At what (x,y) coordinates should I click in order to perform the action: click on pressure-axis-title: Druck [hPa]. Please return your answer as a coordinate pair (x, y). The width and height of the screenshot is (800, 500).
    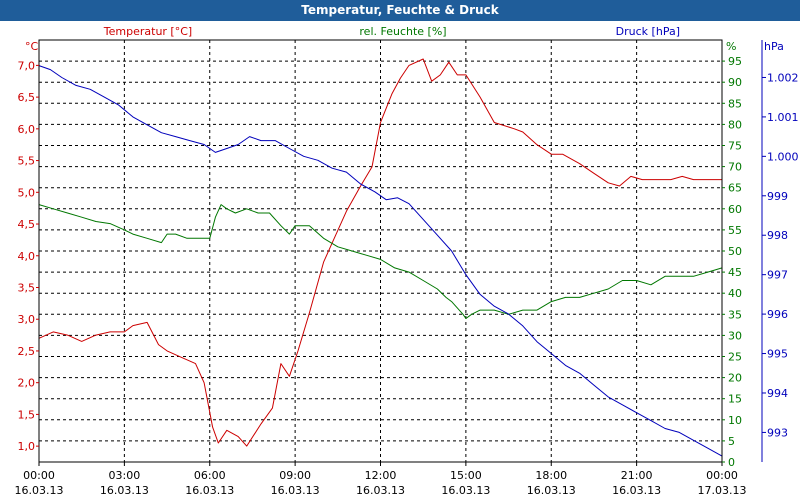
    Looking at the image, I should click on (648, 31).